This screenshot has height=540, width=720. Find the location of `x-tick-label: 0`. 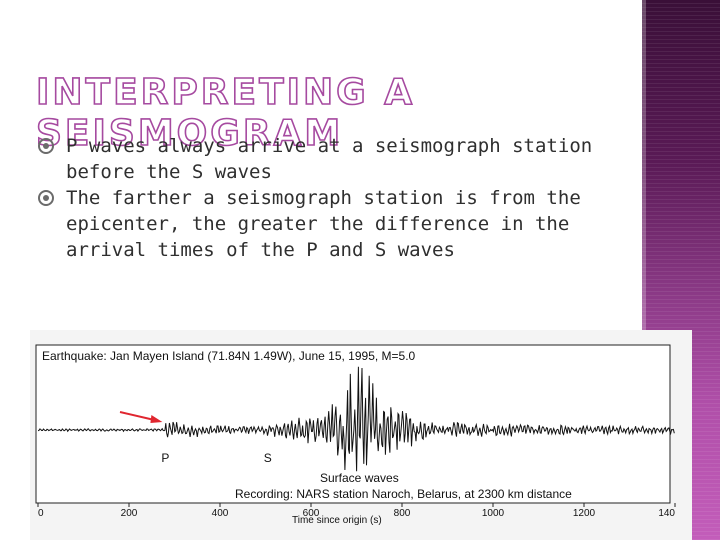

x-tick-label: 0 is located at coordinates (41, 513).